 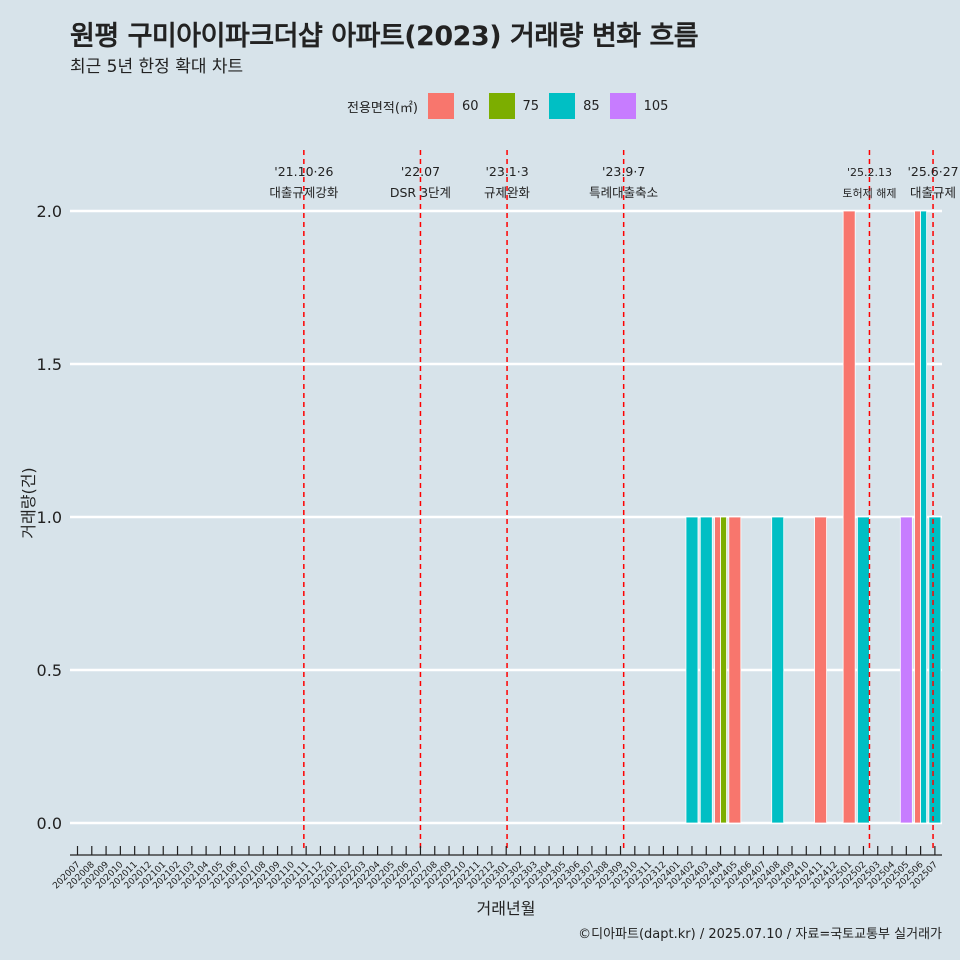 What do you see at coordinates (933, 192) in the screenshot?
I see `event-name-label: 대출규제` at bounding box center [933, 192].